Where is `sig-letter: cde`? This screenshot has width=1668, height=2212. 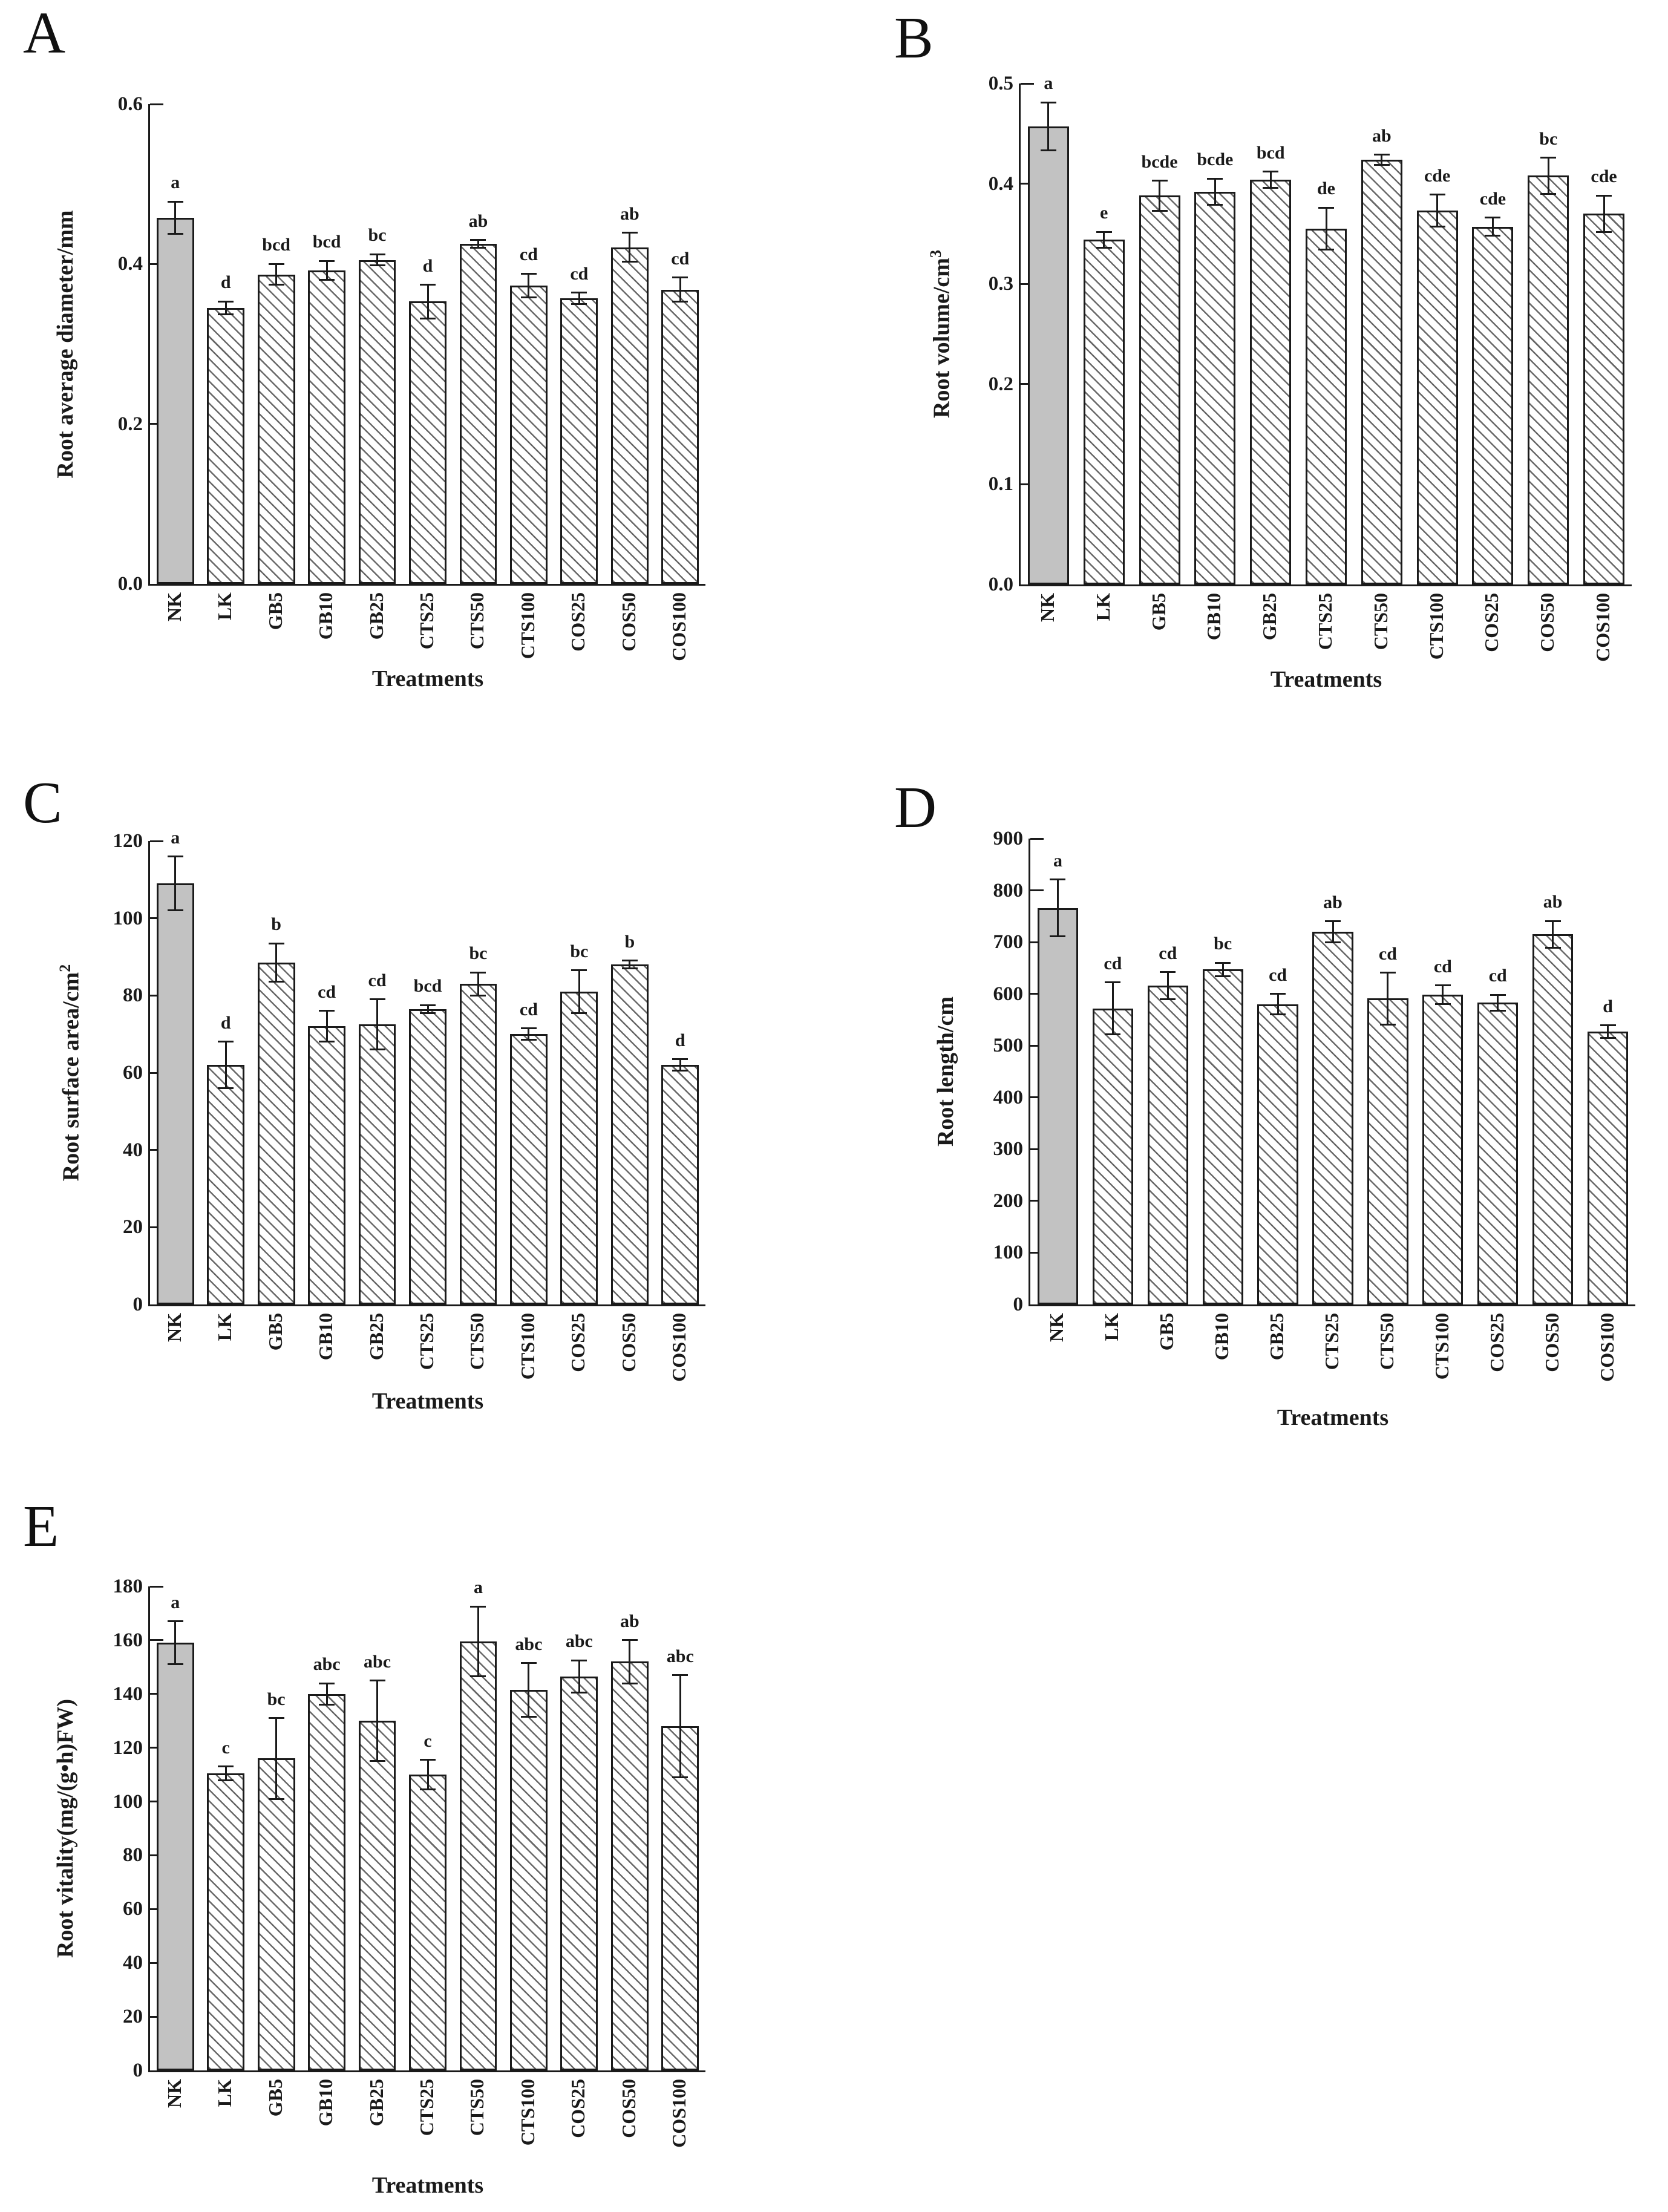
sig-letter: cde is located at coordinates (1604, 176).